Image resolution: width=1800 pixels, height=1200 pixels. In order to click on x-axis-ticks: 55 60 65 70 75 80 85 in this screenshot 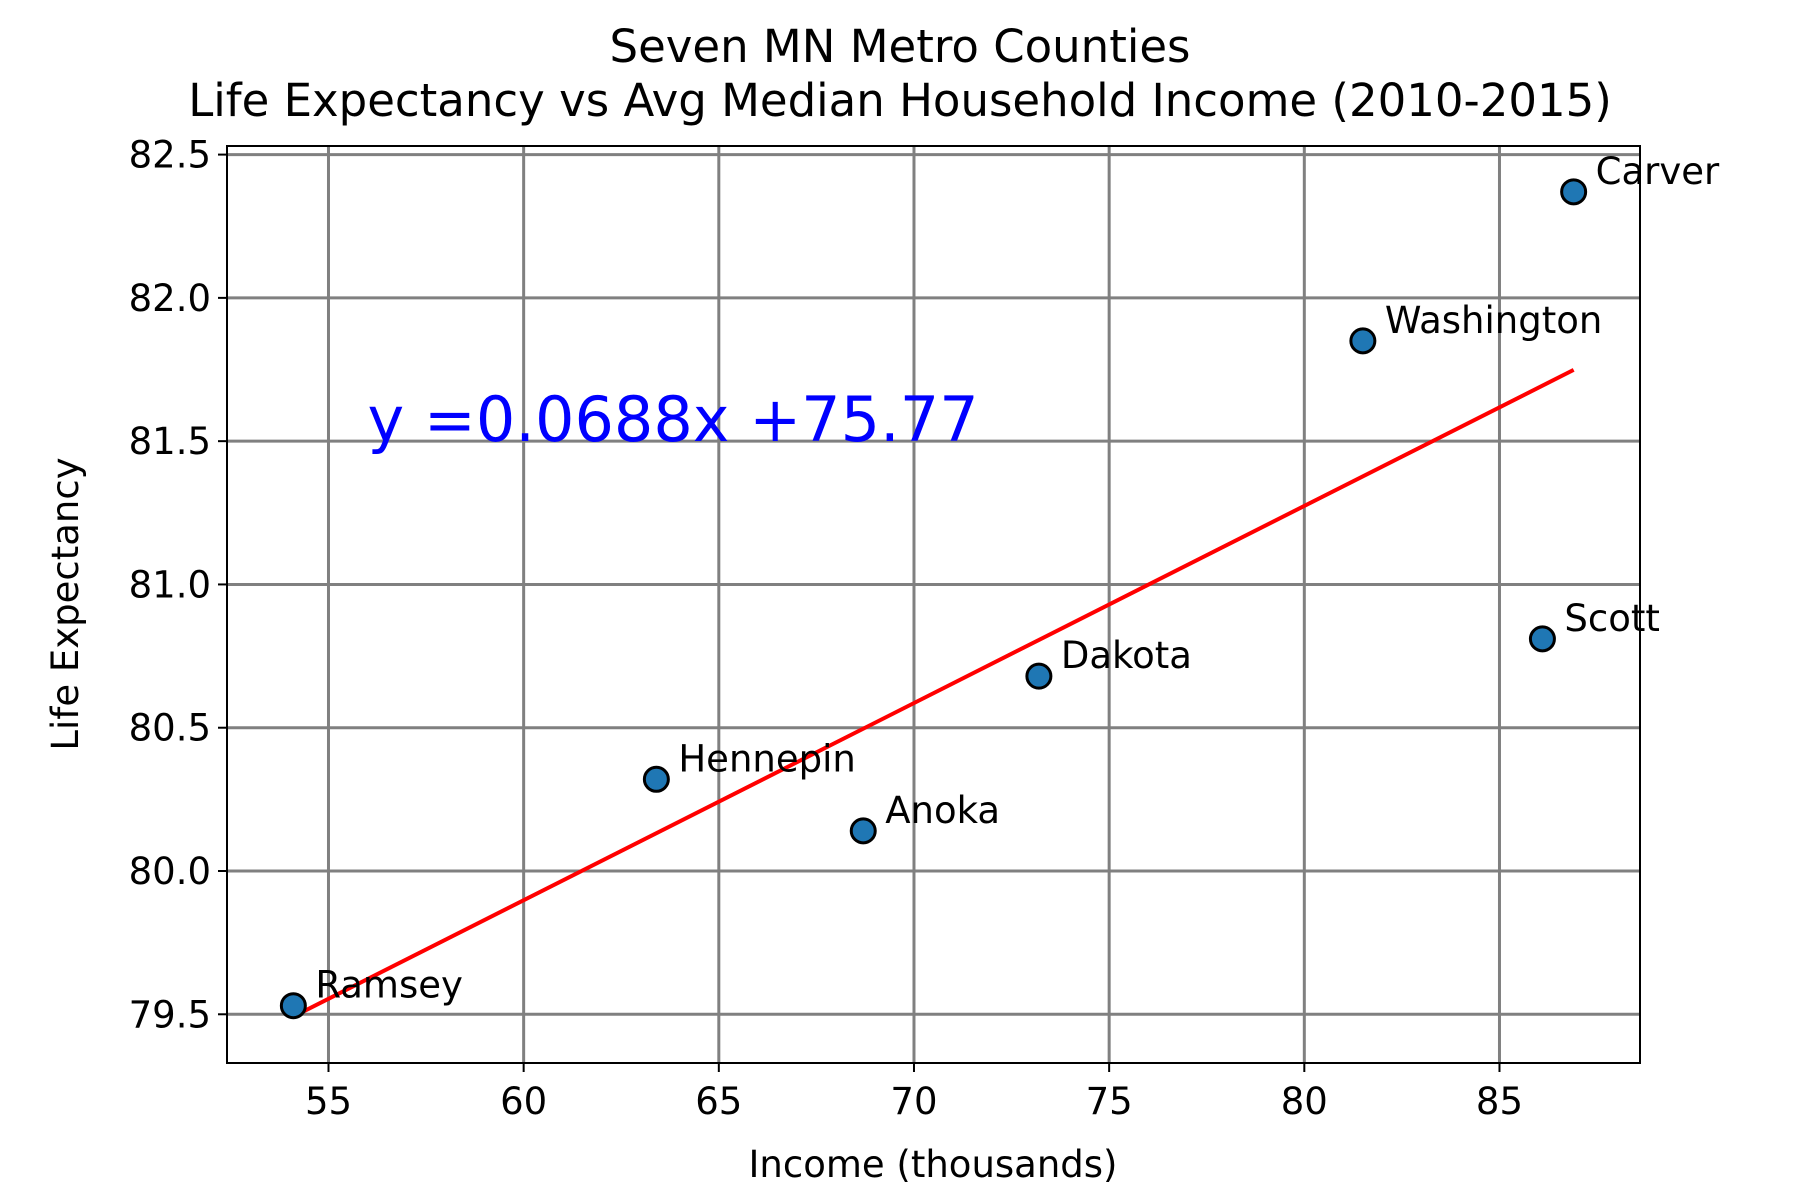, I will do `click(914, 1093)`.